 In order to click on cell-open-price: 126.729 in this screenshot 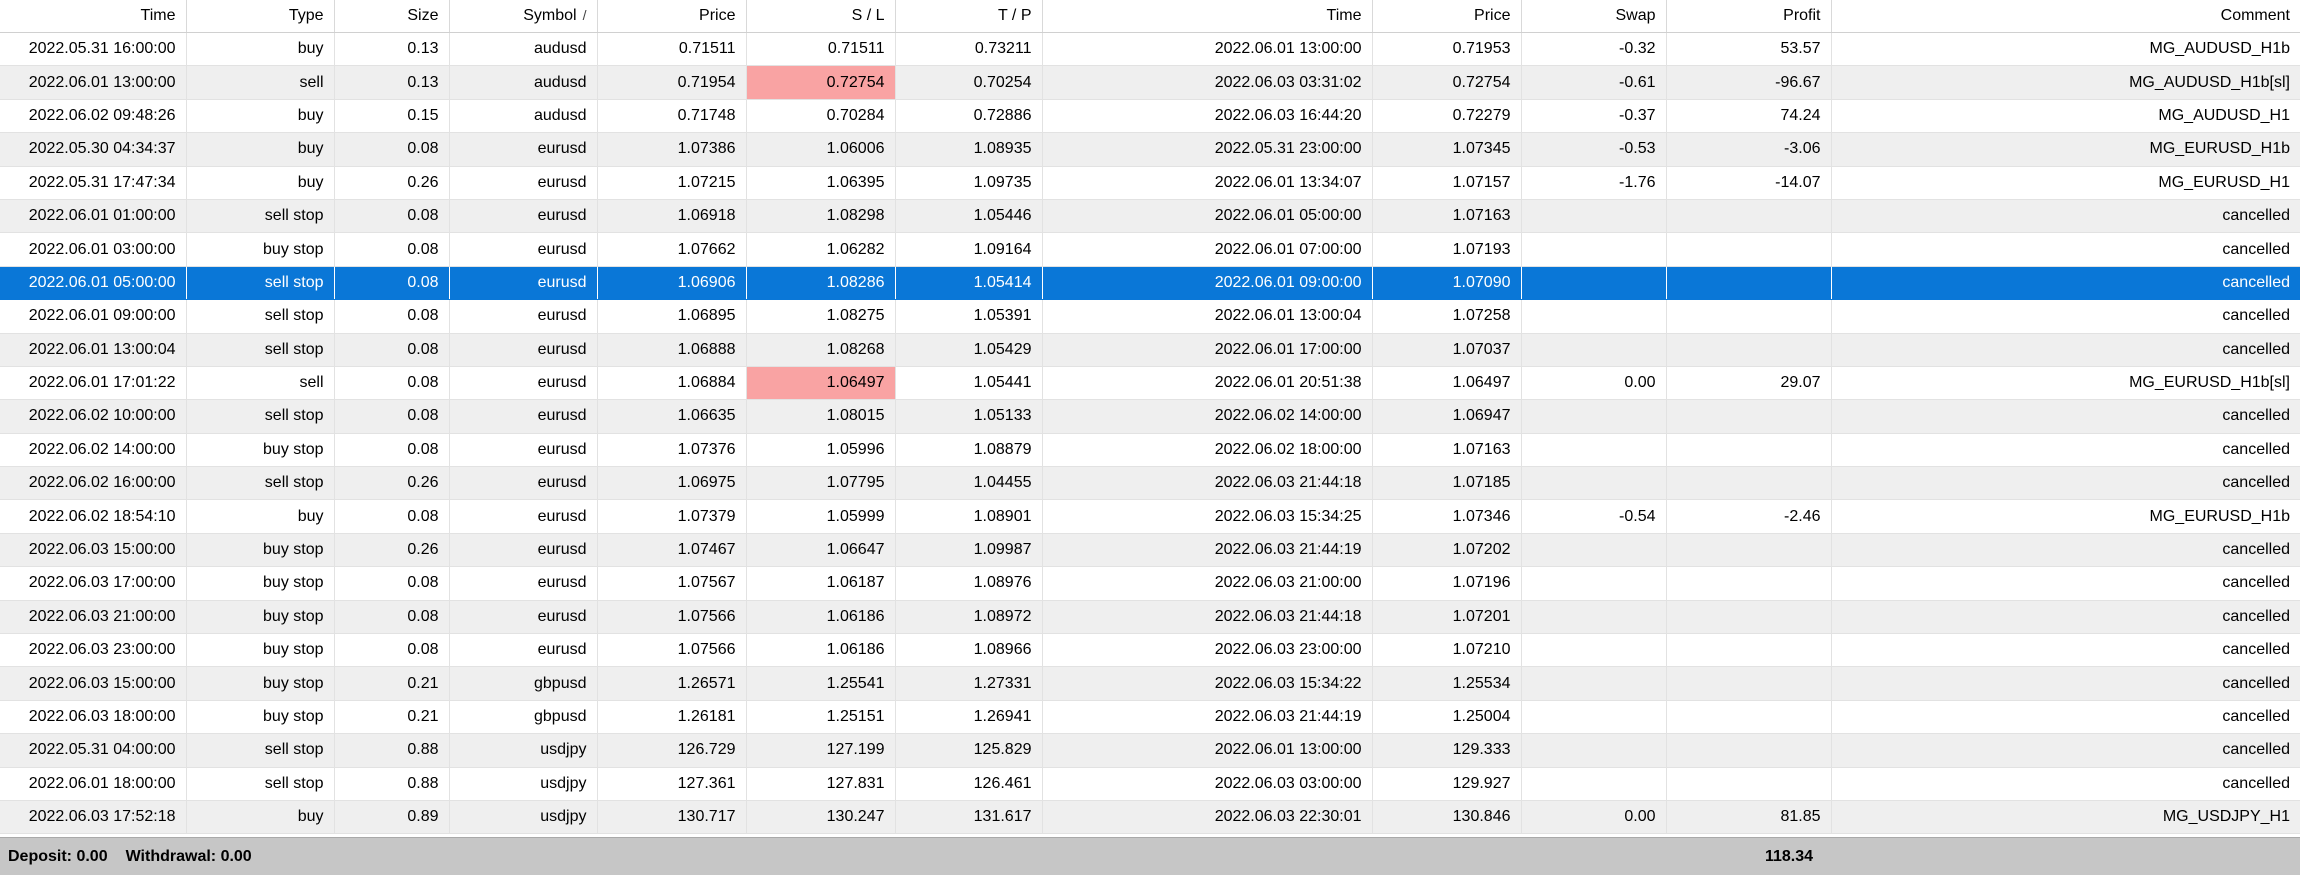, I will do `click(672, 750)`.